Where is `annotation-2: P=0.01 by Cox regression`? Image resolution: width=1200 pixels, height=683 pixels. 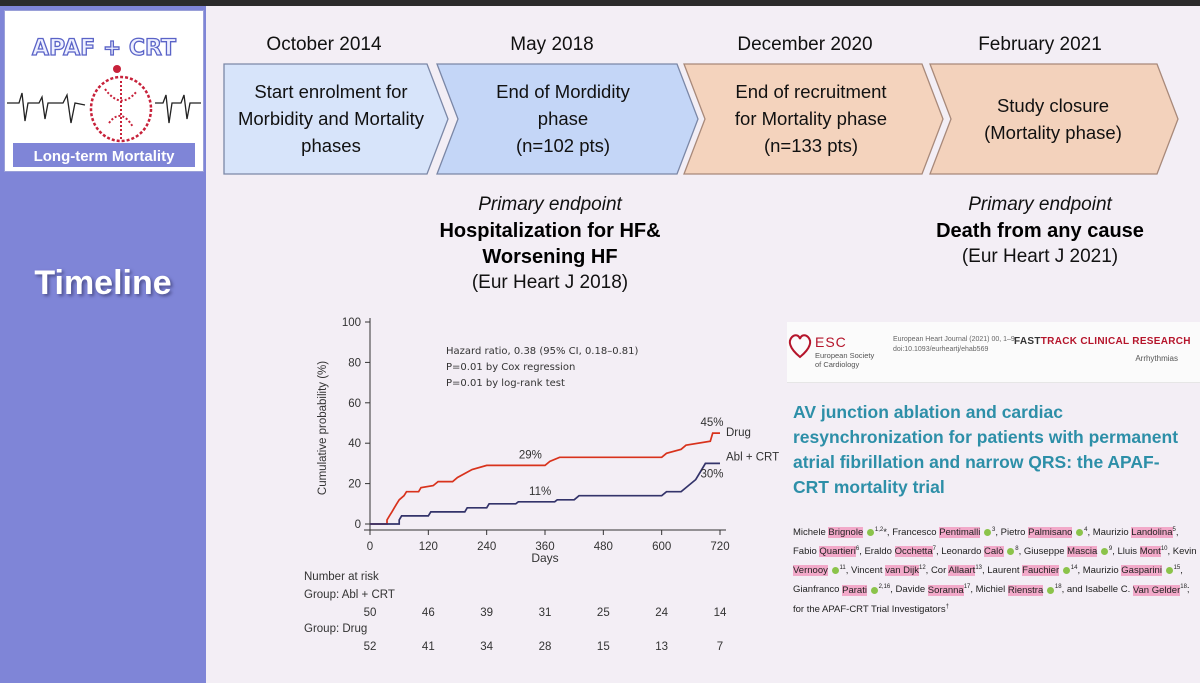
annotation-2: P=0.01 by Cox regression is located at coordinates (510, 367).